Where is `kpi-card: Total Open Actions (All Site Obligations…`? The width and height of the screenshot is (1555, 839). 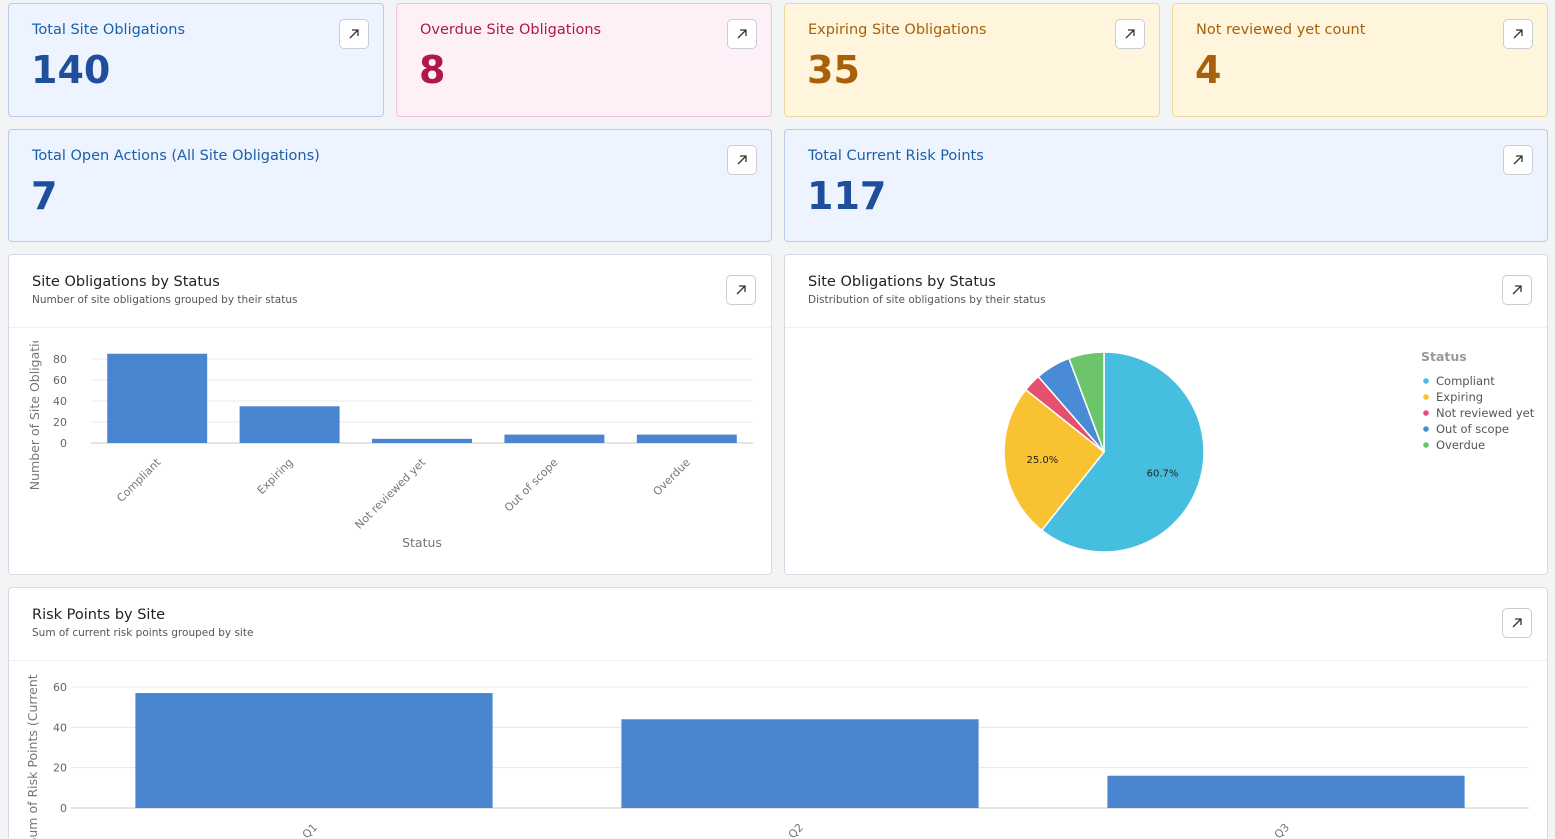
kpi-card: Total Open Actions (All Site Obligations… is located at coordinates (390, 185).